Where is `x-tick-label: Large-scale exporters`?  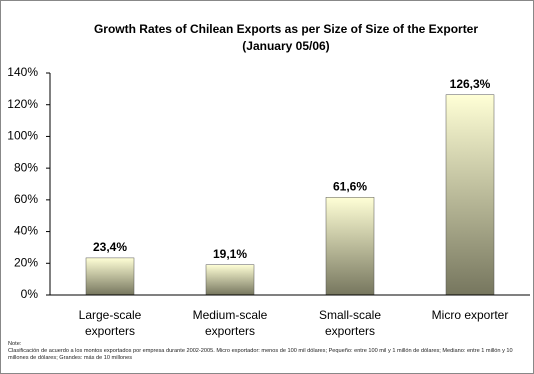
x-tick-label: Large-scale exporters is located at coordinates (110, 323).